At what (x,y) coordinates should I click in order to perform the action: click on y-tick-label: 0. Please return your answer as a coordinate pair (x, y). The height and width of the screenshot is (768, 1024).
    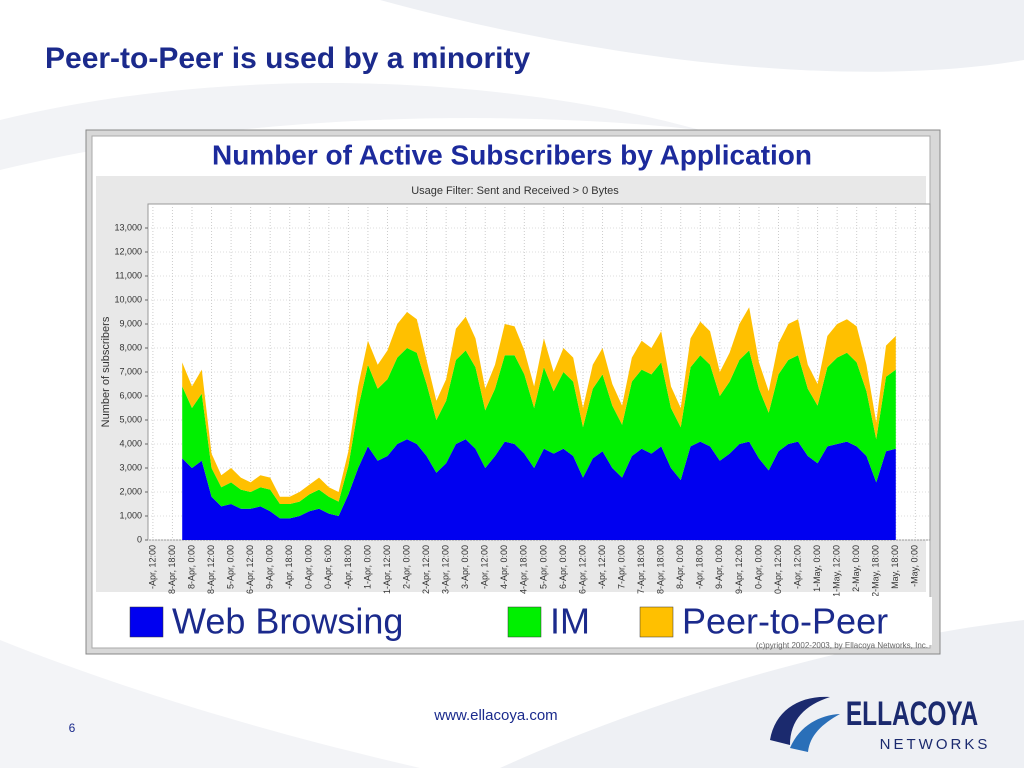
    Looking at the image, I should click on (139, 539).